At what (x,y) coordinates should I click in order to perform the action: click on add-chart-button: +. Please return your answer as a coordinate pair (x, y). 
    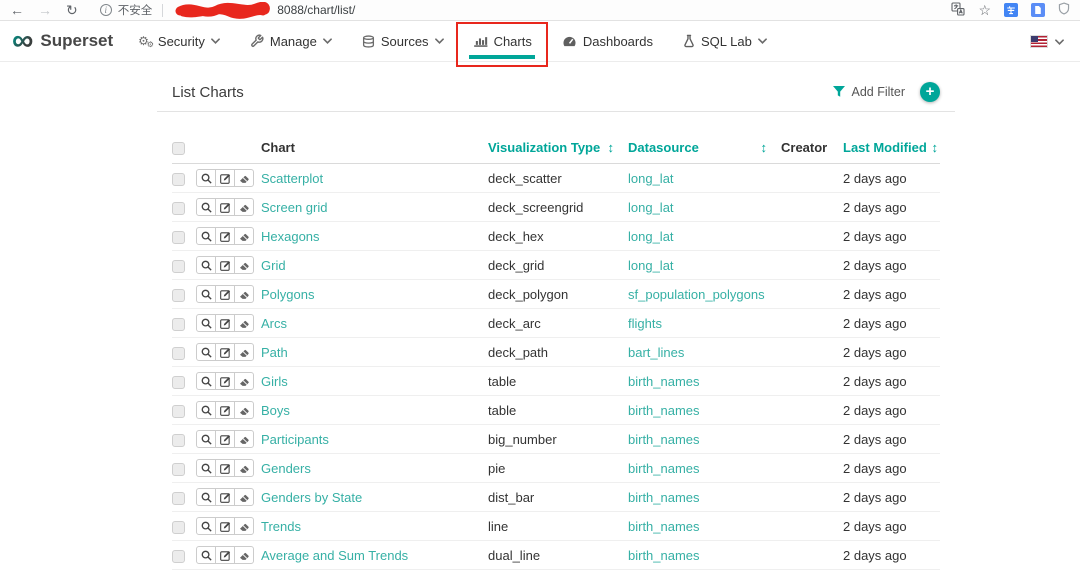
    Looking at the image, I should click on (930, 92).